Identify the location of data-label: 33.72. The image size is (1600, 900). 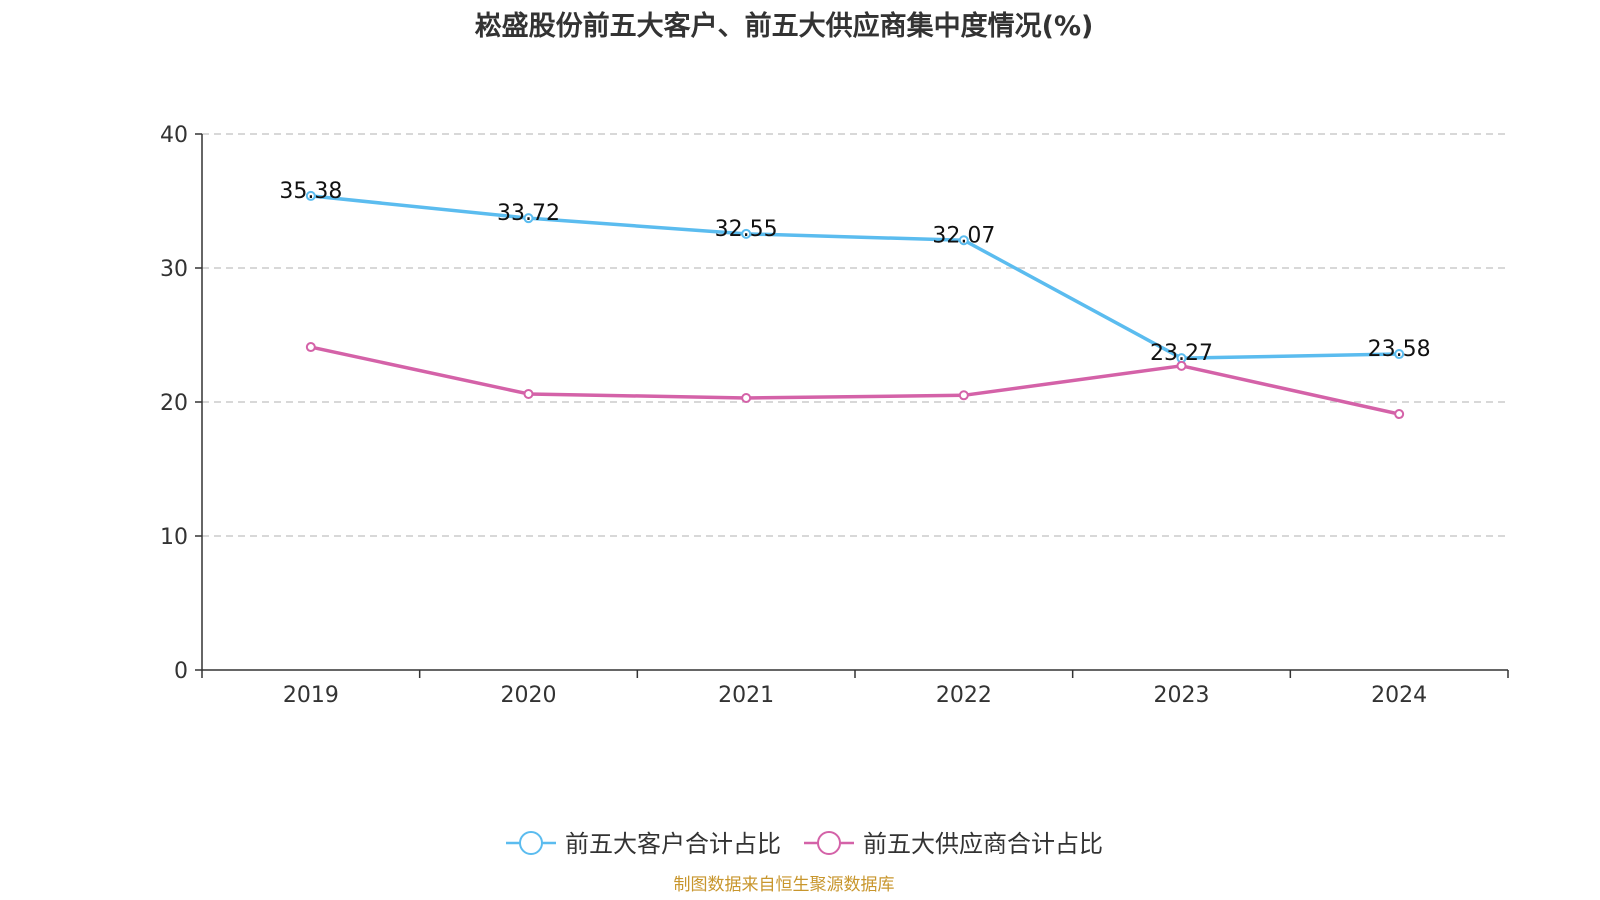
(528, 213).